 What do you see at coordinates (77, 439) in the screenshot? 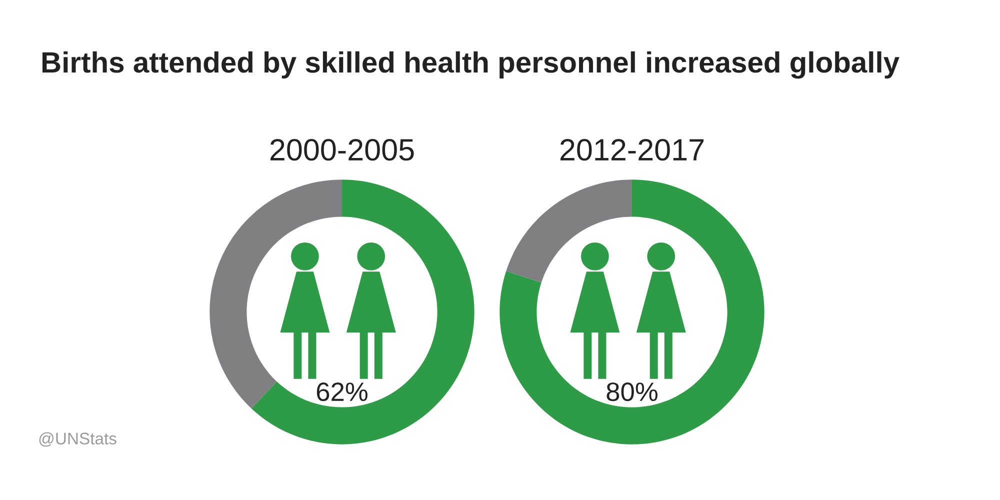
I see `text: @UNStats` at bounding box center [77, 439].